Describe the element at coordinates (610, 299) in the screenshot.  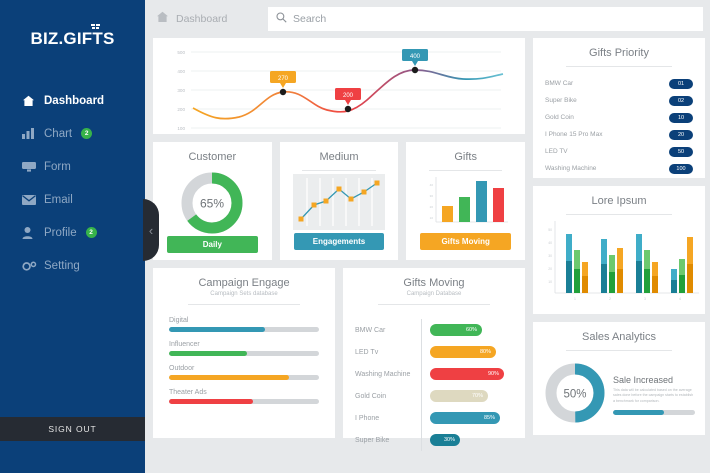
I see `svg-text: 2` at that location.